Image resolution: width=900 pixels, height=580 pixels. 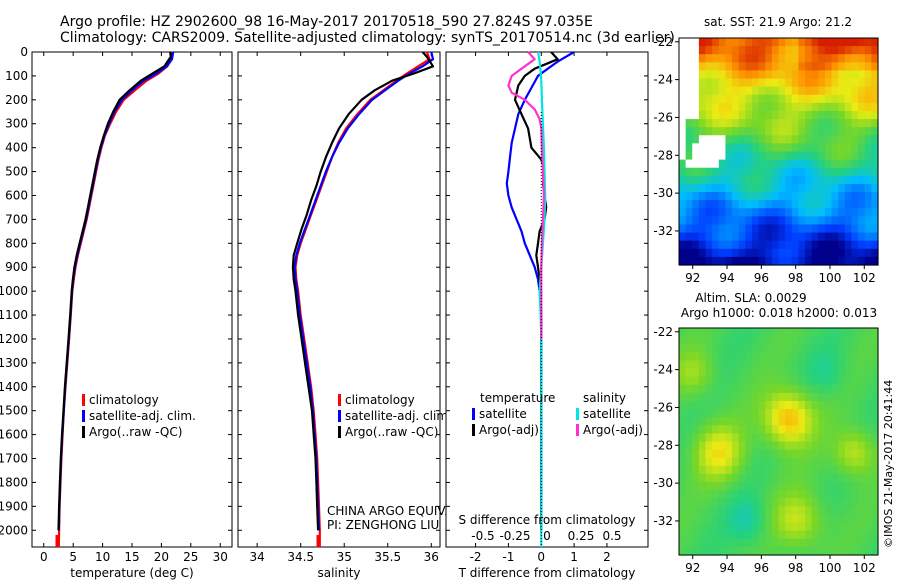 What do you see at coordinates (14, 291) in the screenshot?
I see `depth-tick-label: 1000` at bounding box center [14, 291].